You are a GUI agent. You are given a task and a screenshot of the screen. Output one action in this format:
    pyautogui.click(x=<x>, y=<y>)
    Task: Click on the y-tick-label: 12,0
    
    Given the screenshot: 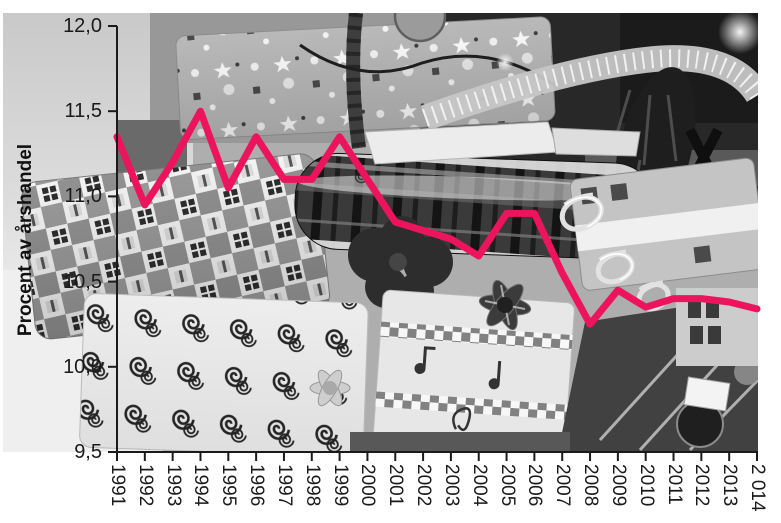 What is the action you would take?
    pyautogui.click(x=82, y=26)
    